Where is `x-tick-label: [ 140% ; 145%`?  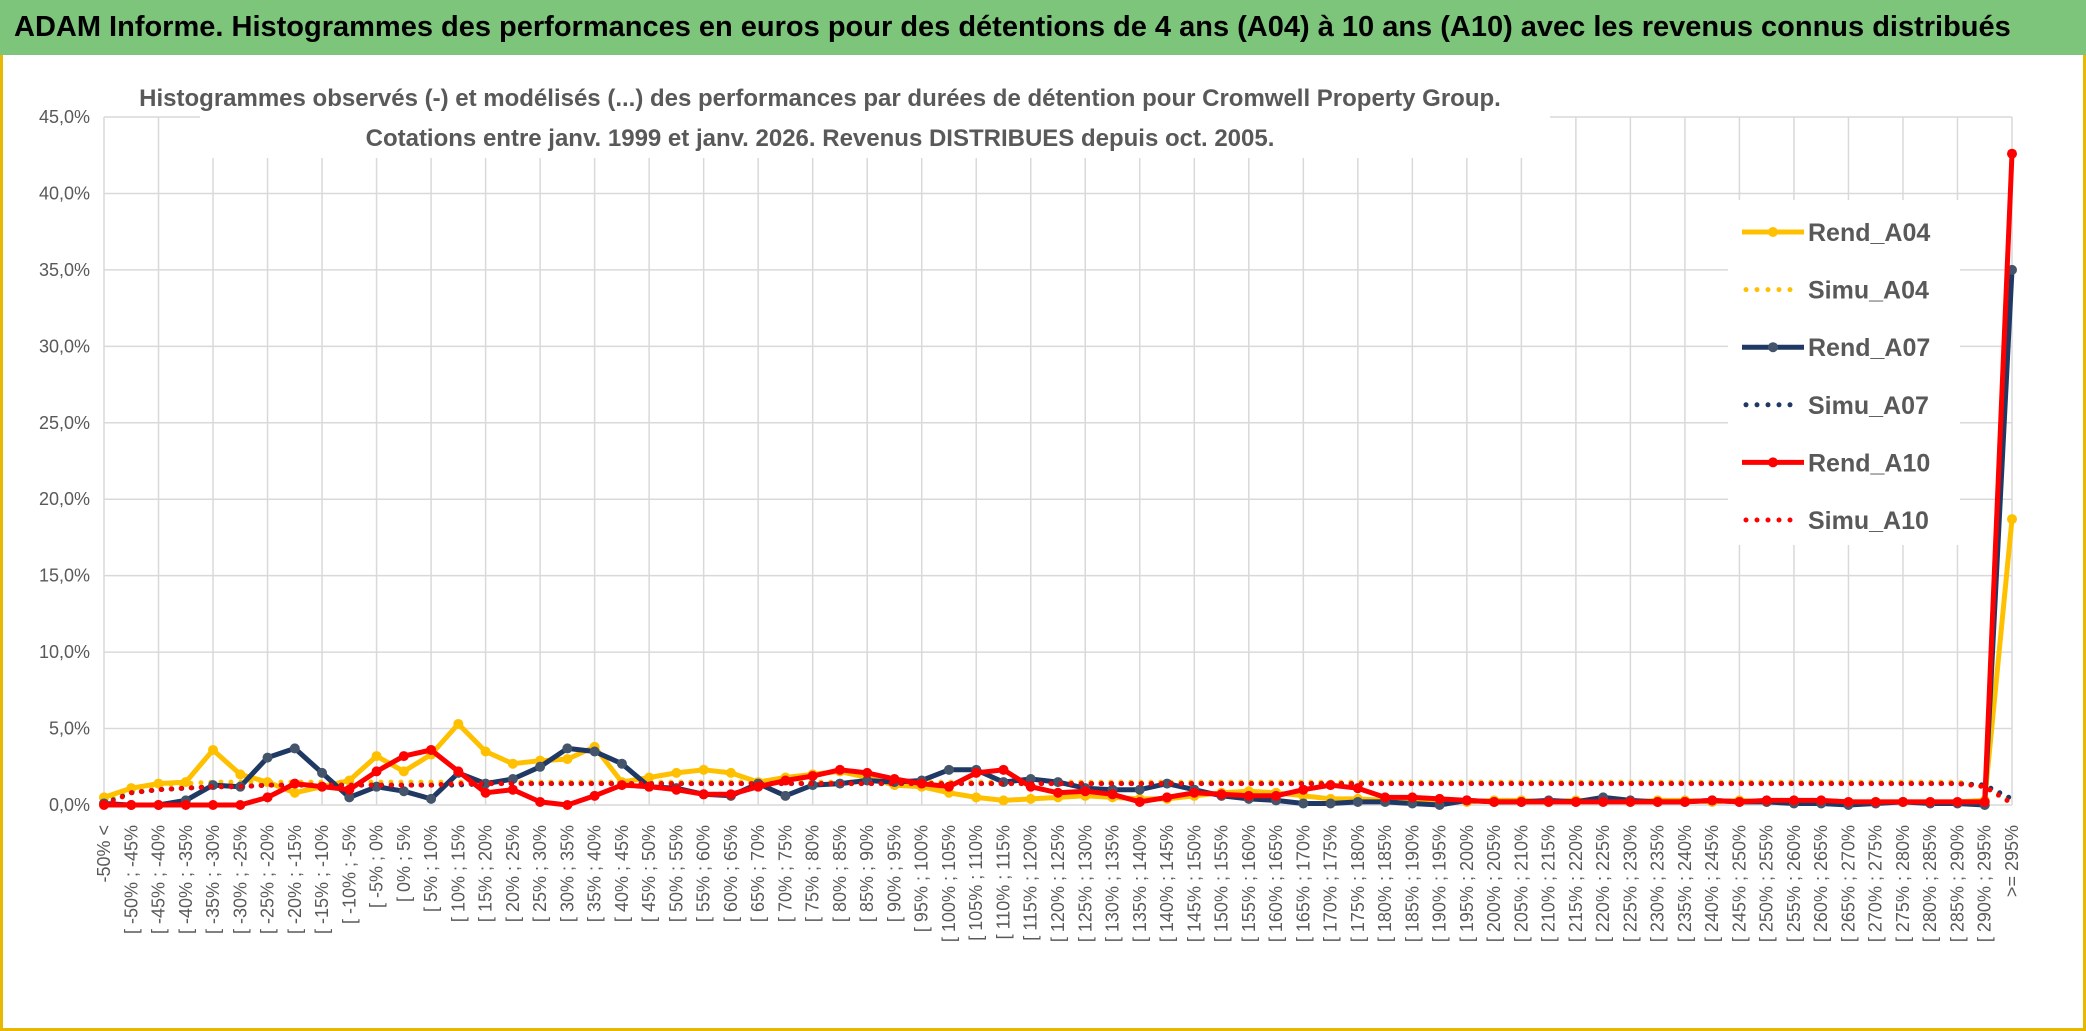
x-tick-label: [ 140% ; 145% is located at coordinates (1167, 883).